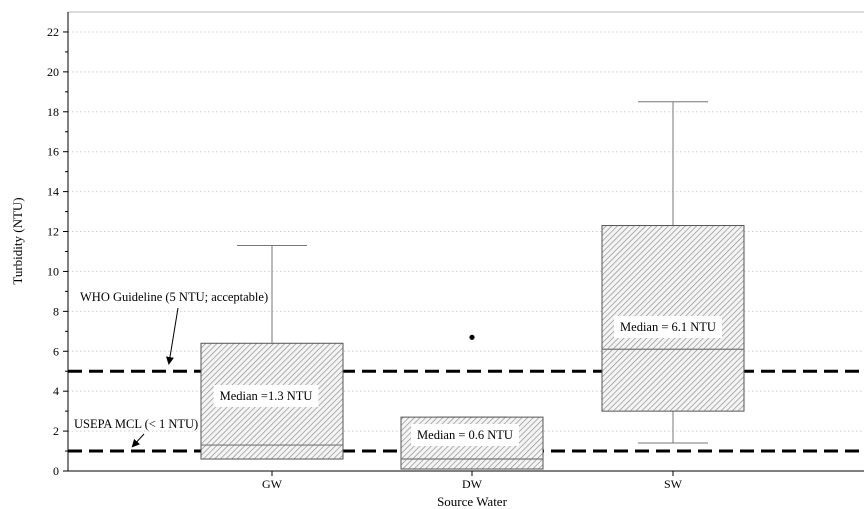  Describe the element at coordinates (53, 192) in the screenshot. I see `y-tick-label-14: 14` at that location.